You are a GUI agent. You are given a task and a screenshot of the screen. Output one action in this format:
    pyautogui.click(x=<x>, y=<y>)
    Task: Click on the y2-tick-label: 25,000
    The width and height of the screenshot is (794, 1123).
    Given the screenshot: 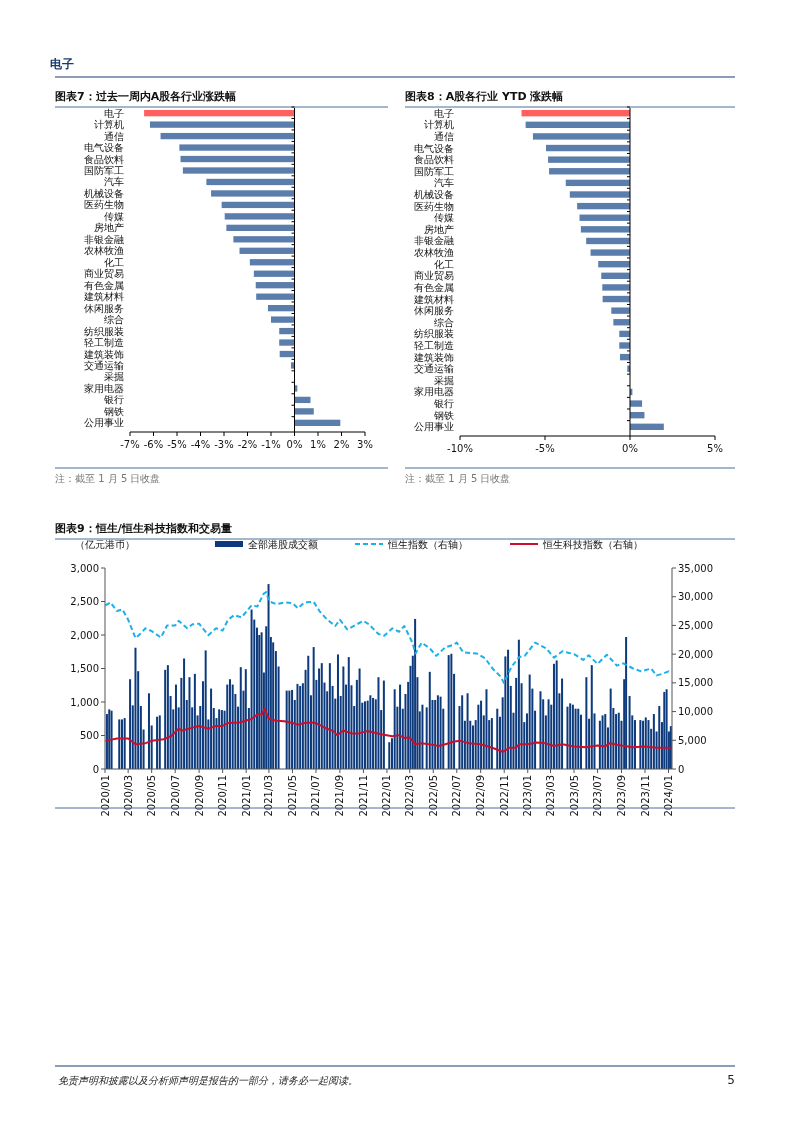 What is the action you would take?
    pyautogui.click(x=695, y=625)
    